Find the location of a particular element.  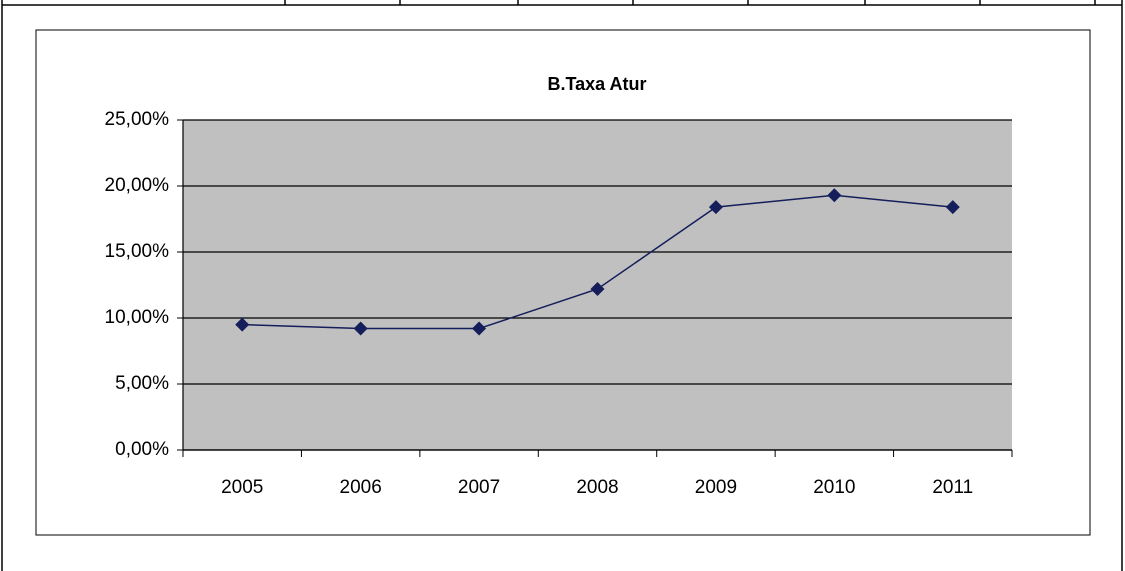

y-tick-label: 5,00% is located at coordinates (142, 383).